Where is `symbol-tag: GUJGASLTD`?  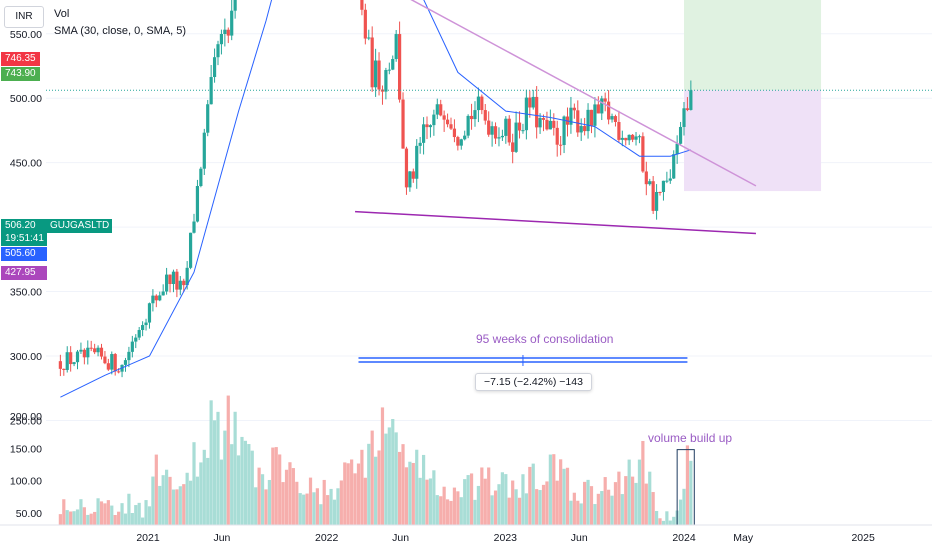 symbol-tag: GUJGASLTD is located at coordinates (80, 226).